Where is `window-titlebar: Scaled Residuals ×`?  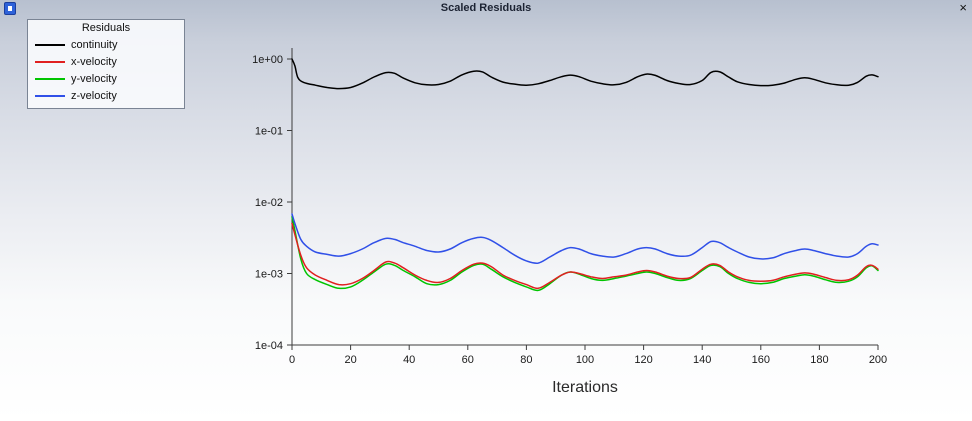
window-titlebar: Scaled Residuals × is located at coordinates (486, 8).